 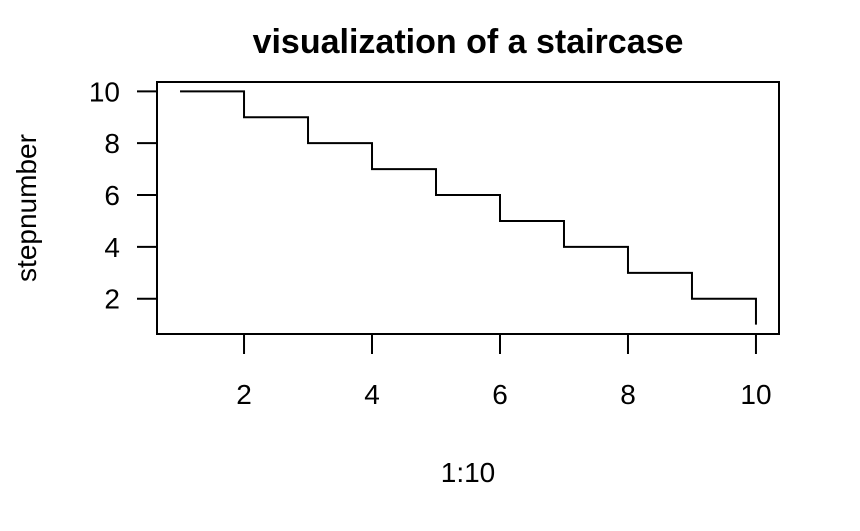 I want to click on x-tick-label: 8, so click(x=628, y=394).